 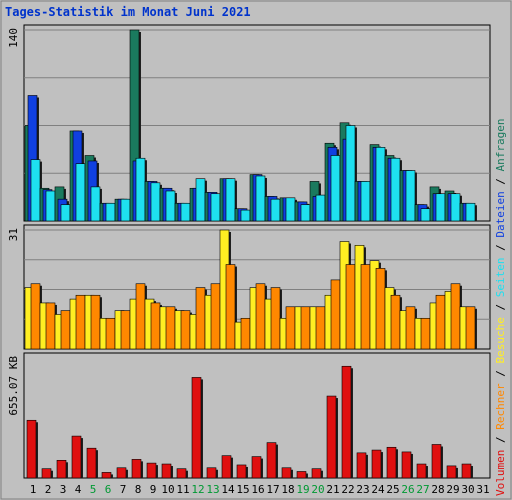 I want to click on x-tick-label-25: 25, so click(x=392, y=489).